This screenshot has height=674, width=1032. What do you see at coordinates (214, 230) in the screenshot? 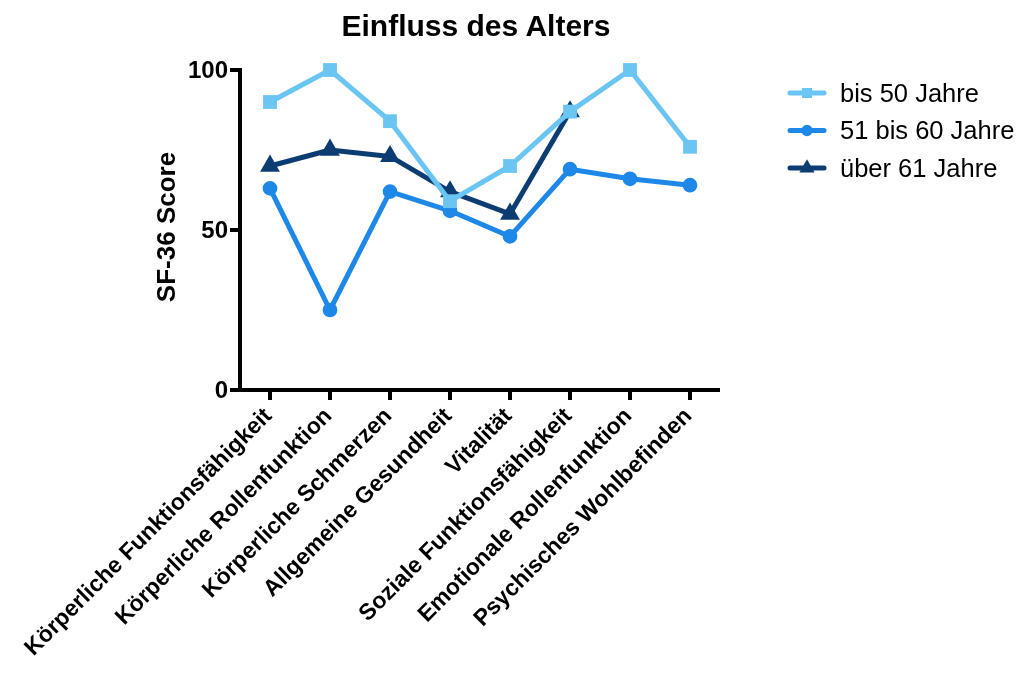
I see `y-tick-label: 50` at bounding box center [214, 230].